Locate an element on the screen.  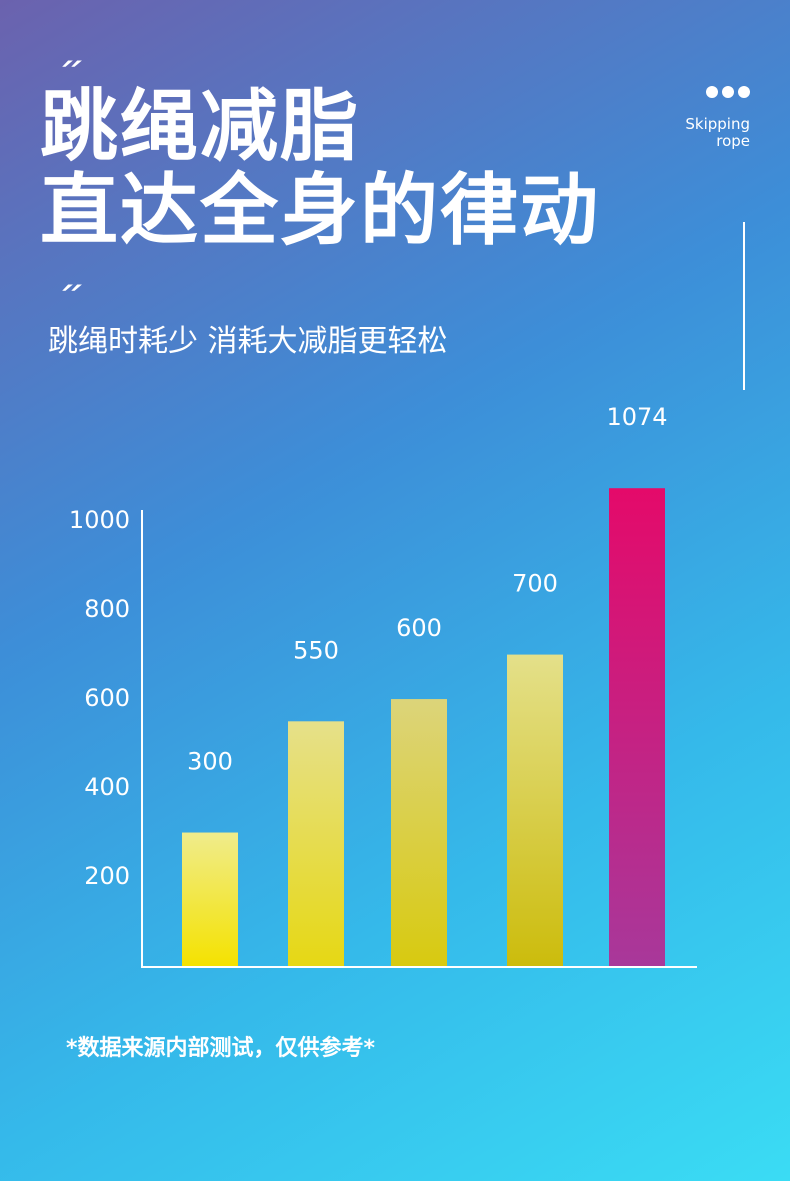
value-label: 600 is located at coordinates (419, 628).